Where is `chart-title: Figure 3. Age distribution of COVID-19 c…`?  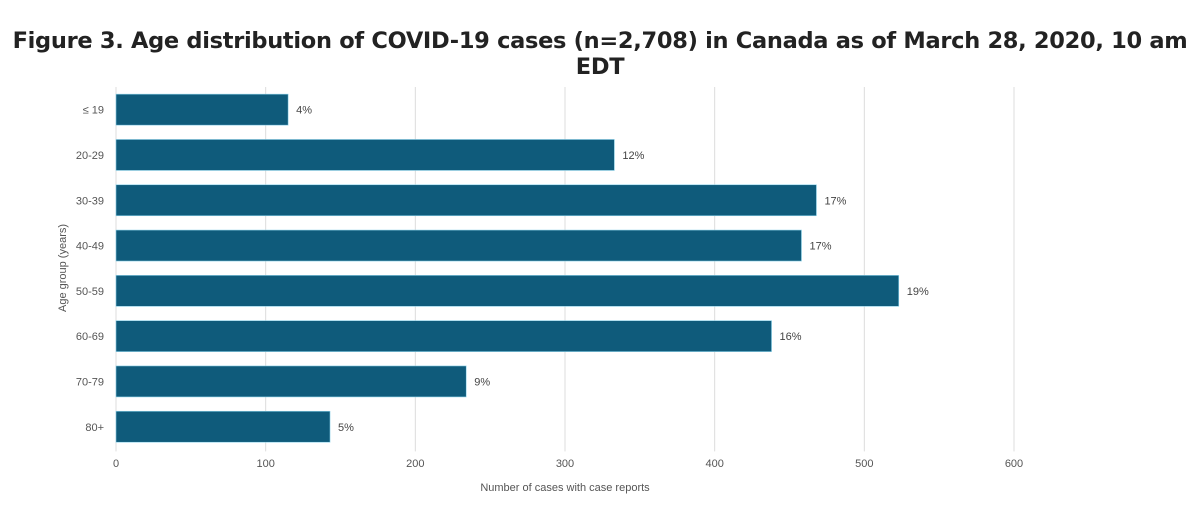
chart-title: Figure 3. Age distribution of COVID-19 c… is located at coordinates (600, 54).